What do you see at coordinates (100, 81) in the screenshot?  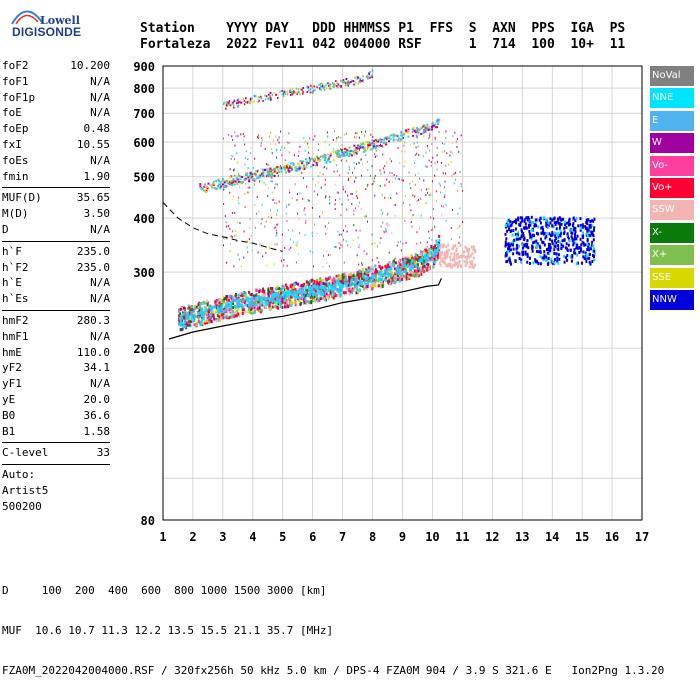 I see `param-value: N/A` at bounding box center [100, 81].